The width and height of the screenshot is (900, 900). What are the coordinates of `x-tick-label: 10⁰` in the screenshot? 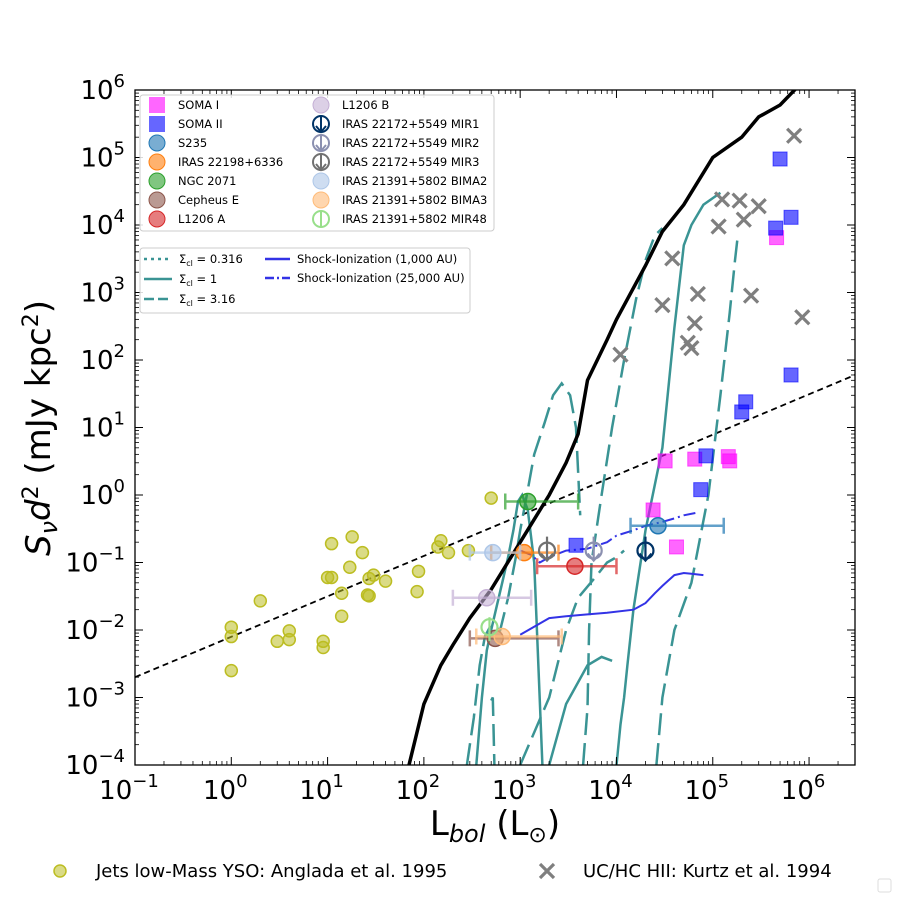 It's located at (225, 788).